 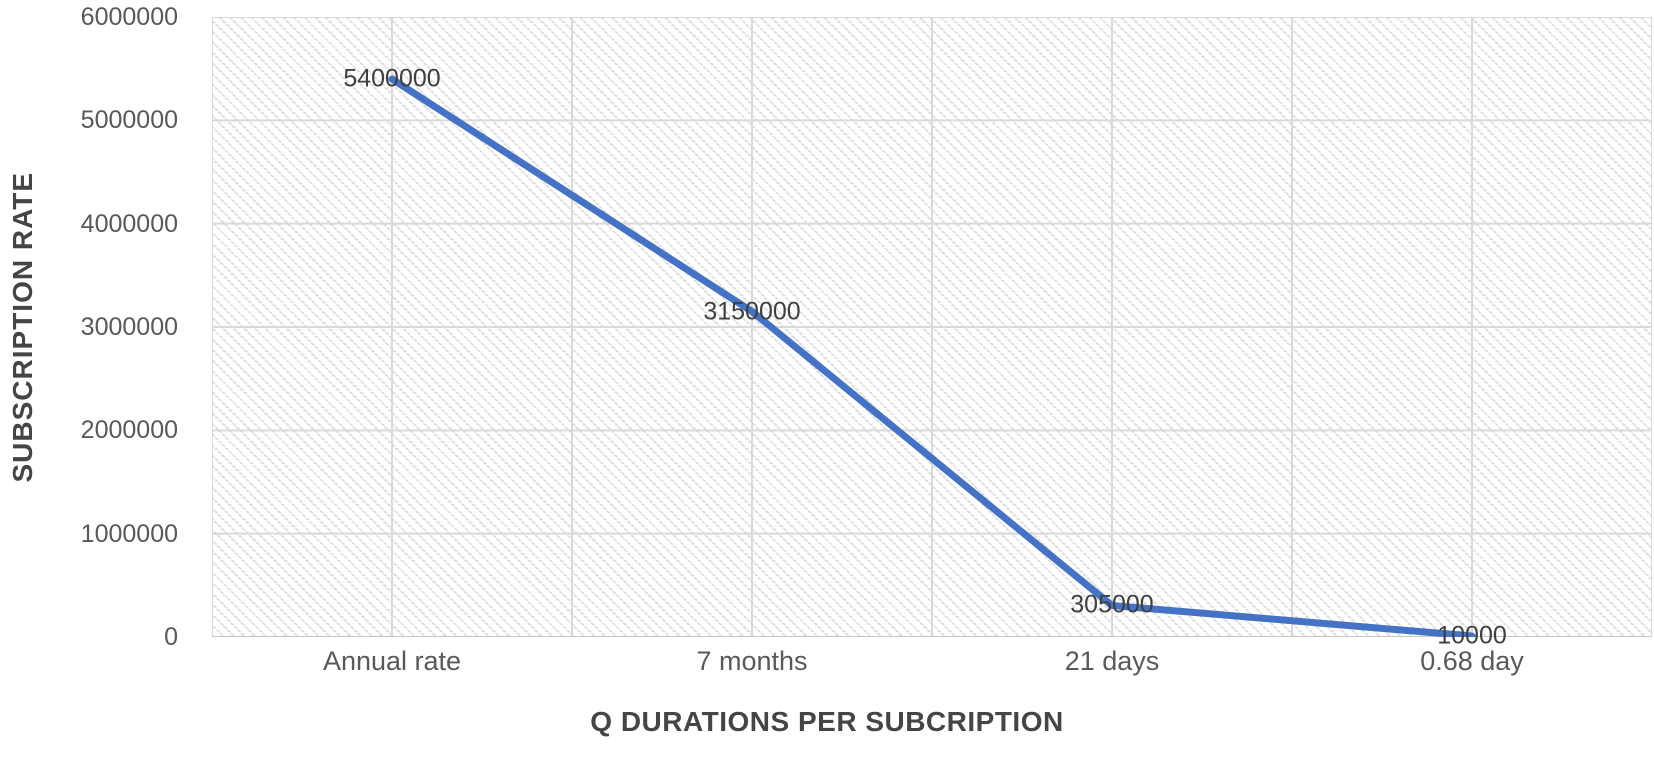 What do you see at coordinates (171, 637) in the screenshot?
I see `y-tick-label: 0` at bounding box center [171, 637].